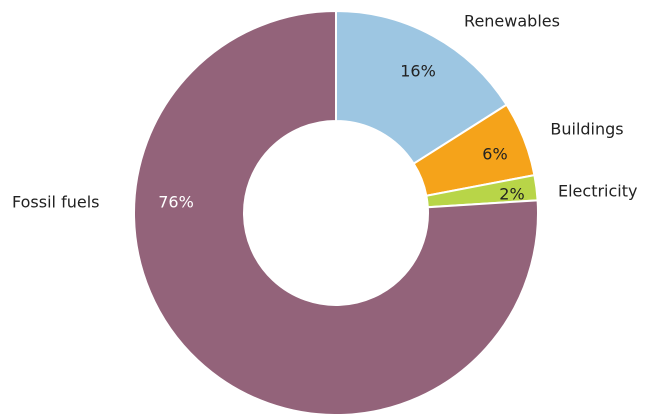 The width and height of the screenshot is (648, 414). What do you see at coordinates (586, 129) in the screenshot?
I see `slice-label: Buildings` at bounding box center [586, 129].